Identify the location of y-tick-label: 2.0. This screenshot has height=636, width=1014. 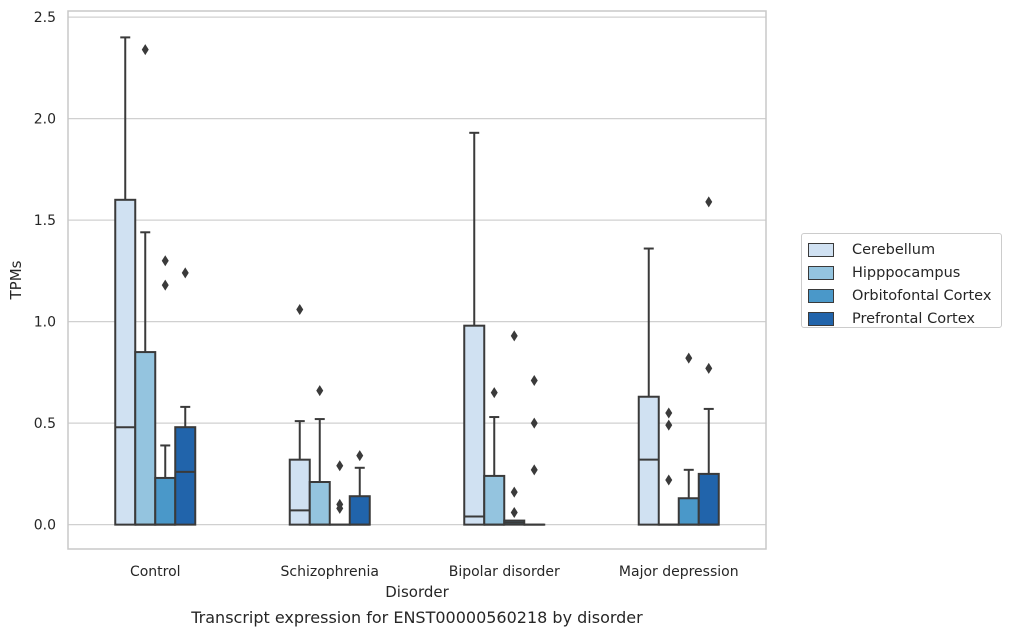
(45, 120).